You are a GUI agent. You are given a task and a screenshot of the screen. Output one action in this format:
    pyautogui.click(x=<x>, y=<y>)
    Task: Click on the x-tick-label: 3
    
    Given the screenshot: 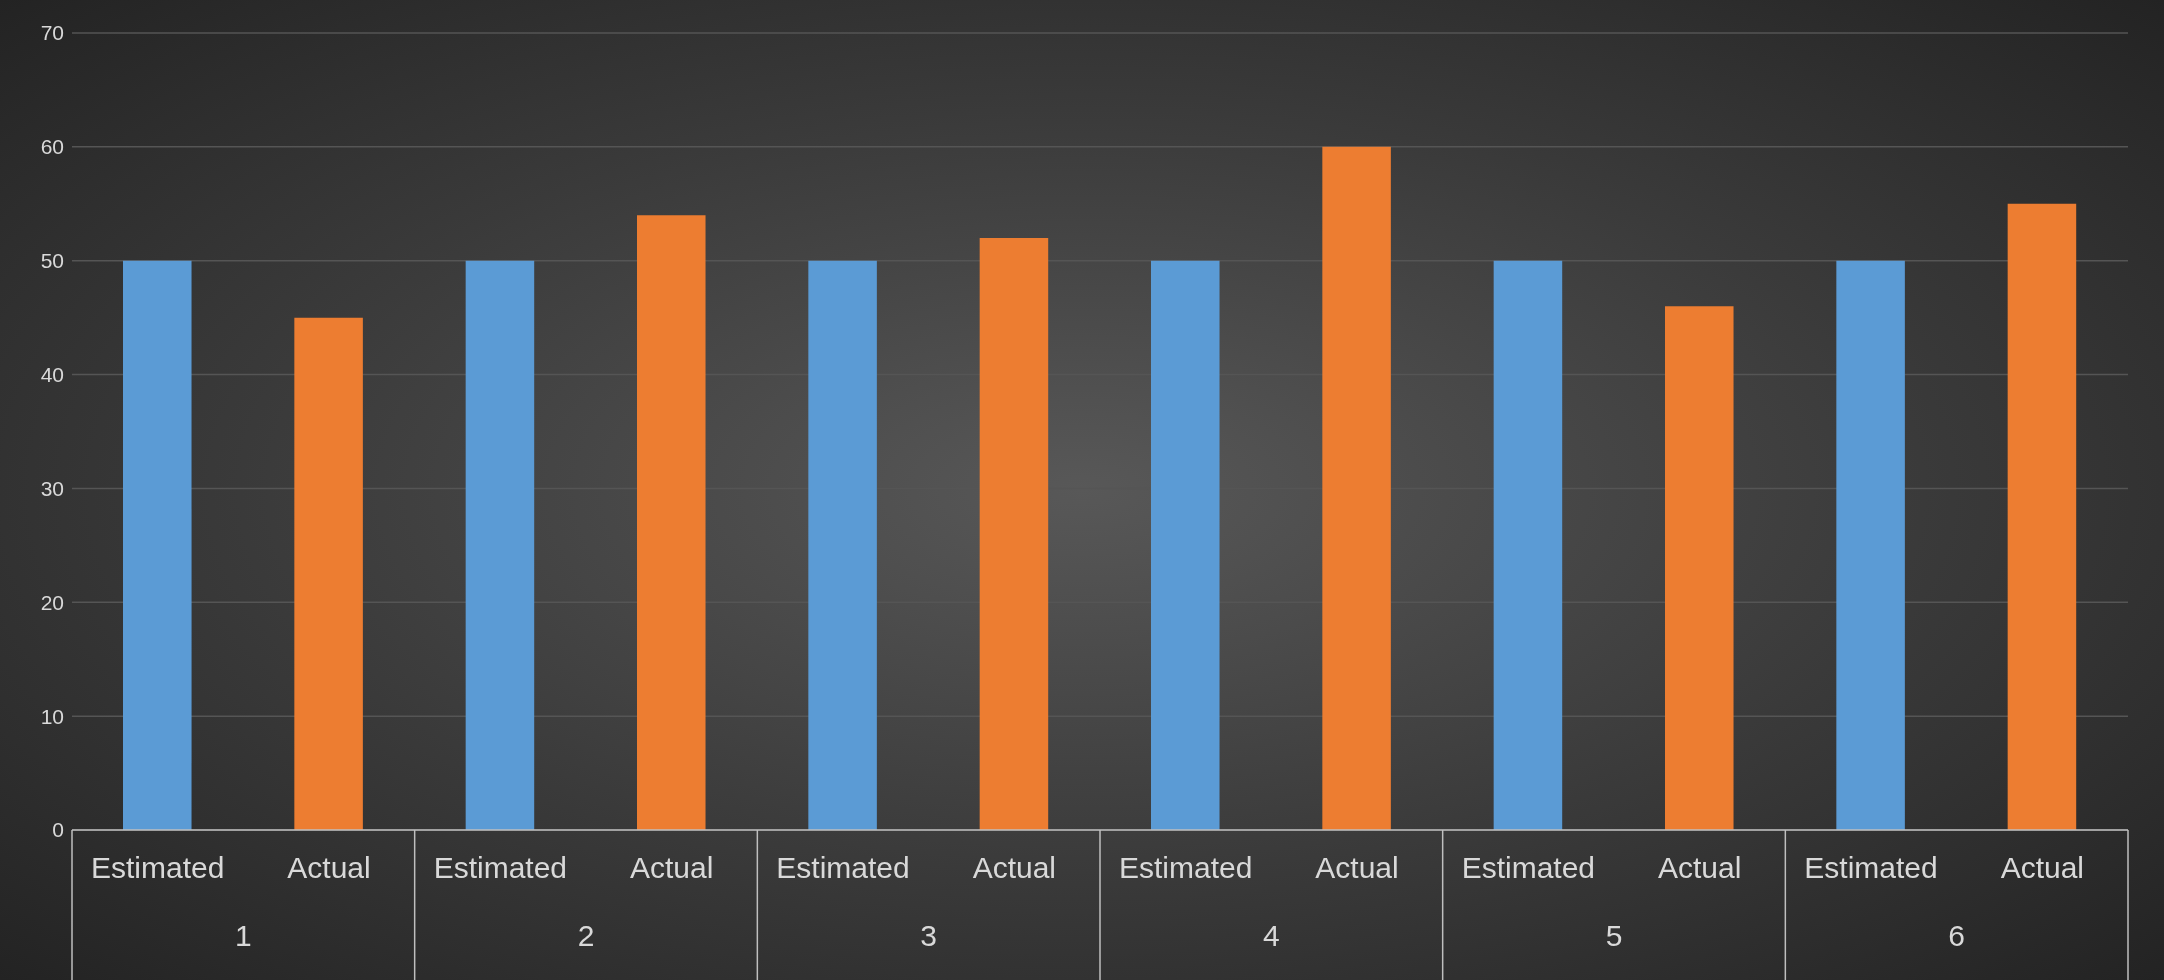 What is the action you would take?
    pyautogui.click(x=929, y=935)
    